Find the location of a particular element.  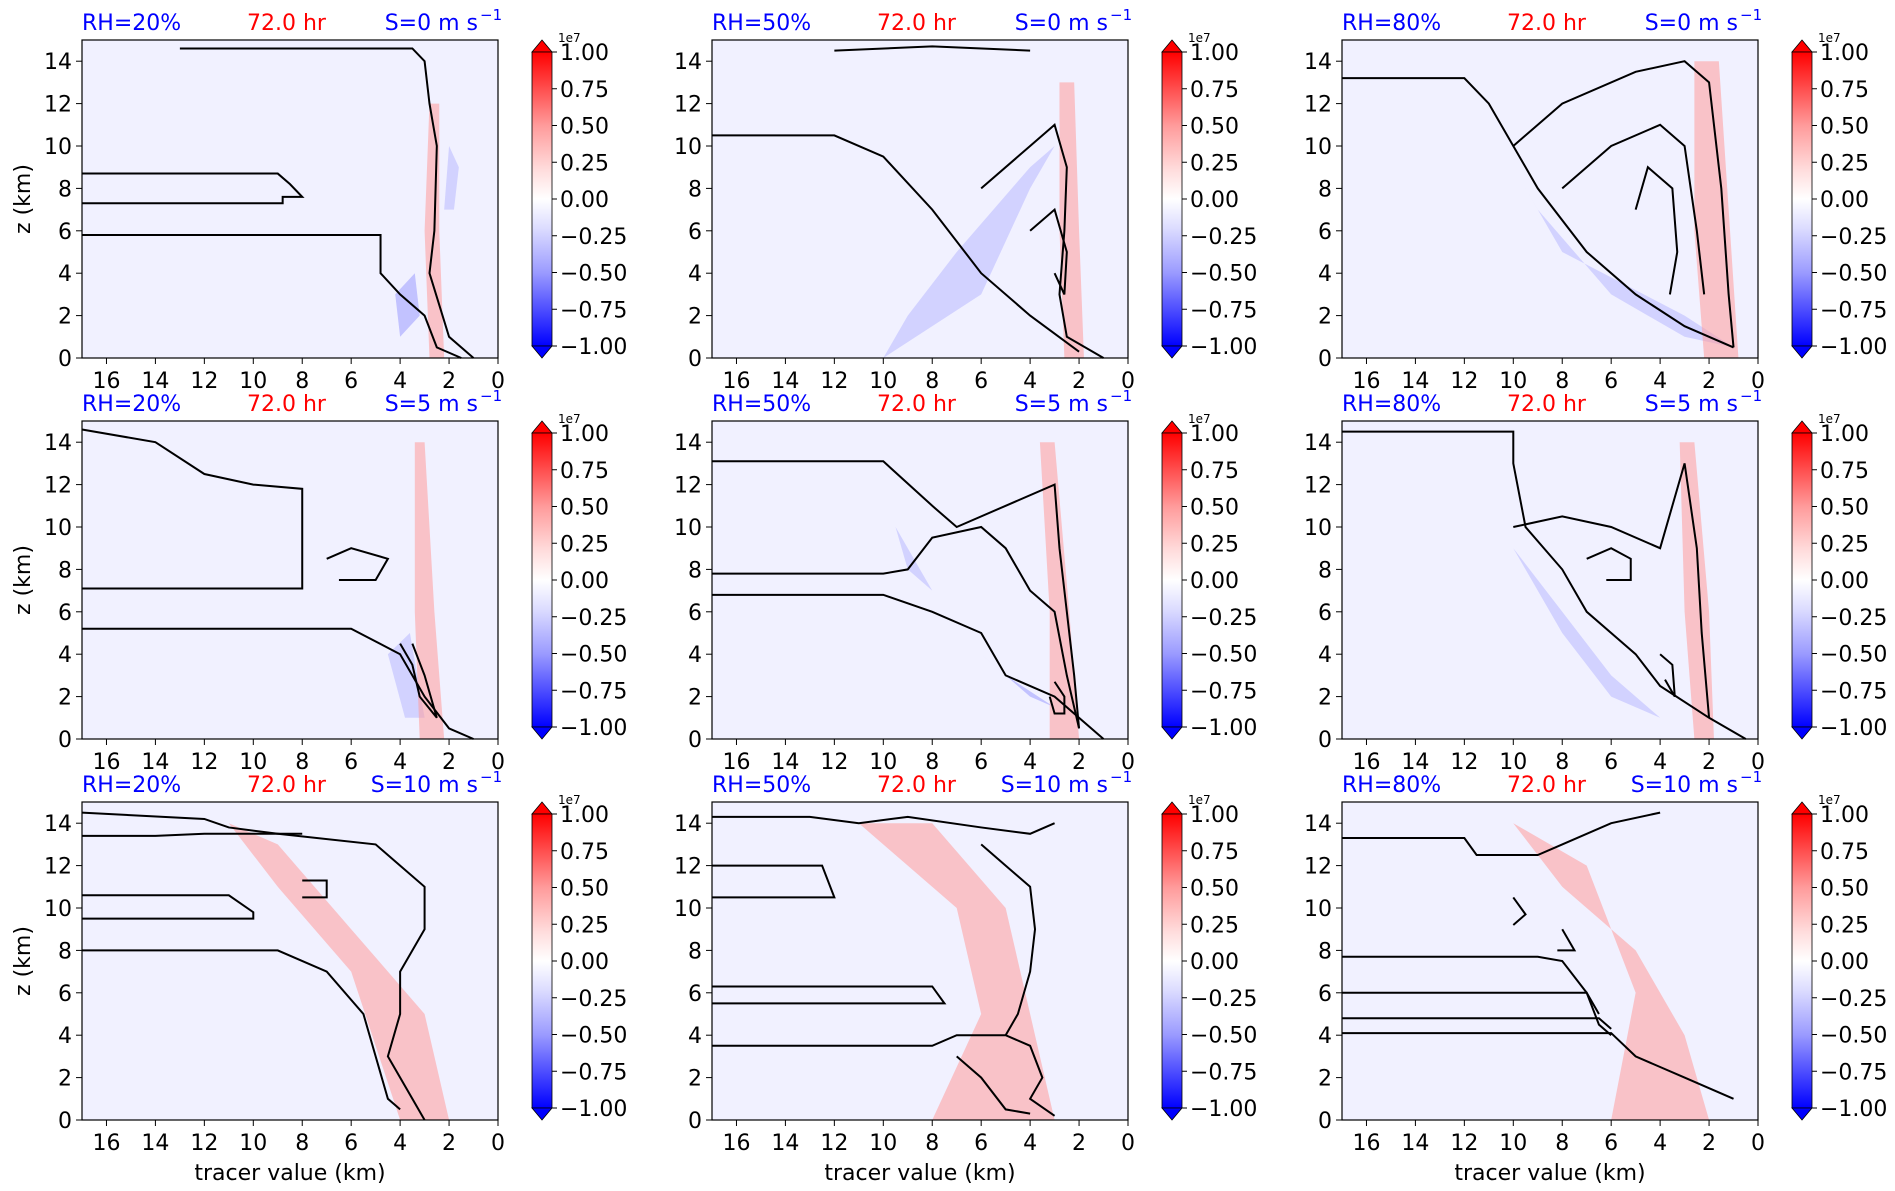

shear-title: S=0 m s is located at coordinates (1061, 23).